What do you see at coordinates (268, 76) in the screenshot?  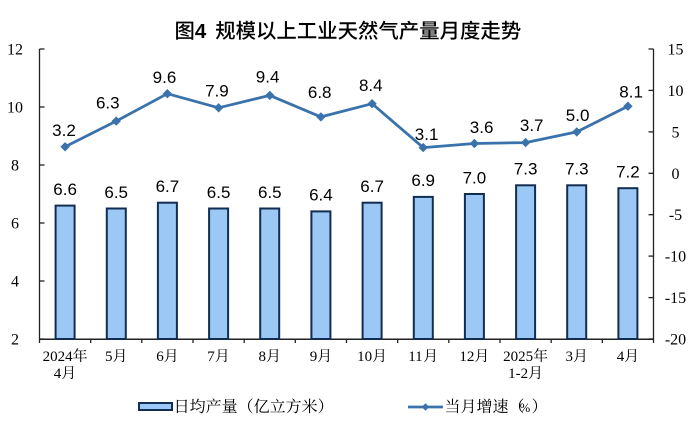 I see `svg-text: 9.4` at bounding box center [268, 76].